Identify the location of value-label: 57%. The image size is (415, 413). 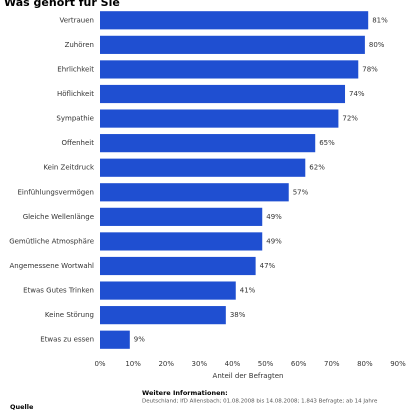
(301, 192).